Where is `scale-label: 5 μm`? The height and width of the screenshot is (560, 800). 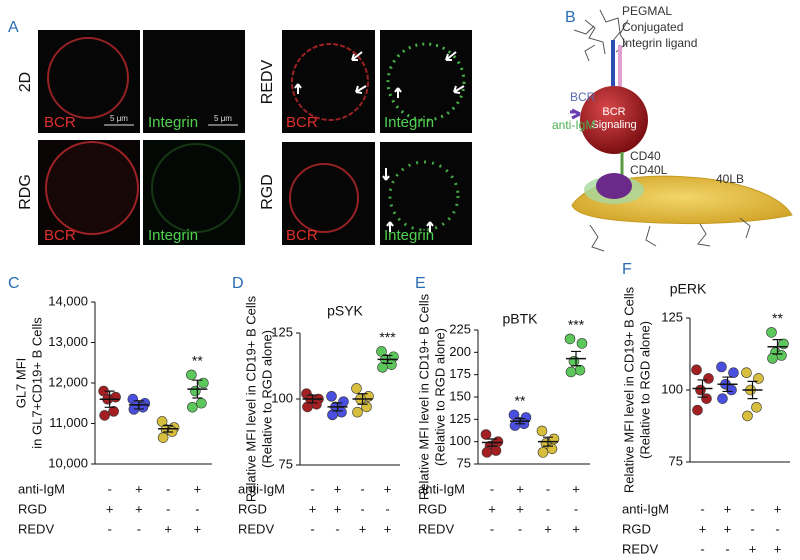 scale-label: 5 μm is located at coordinates (223, 118).